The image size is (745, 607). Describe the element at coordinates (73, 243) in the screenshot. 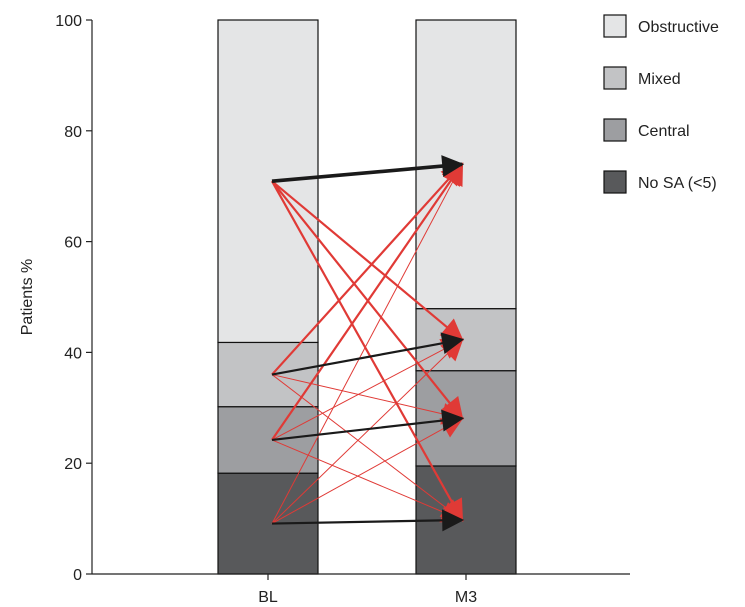

I see `y-tick-label: 60` at that location.